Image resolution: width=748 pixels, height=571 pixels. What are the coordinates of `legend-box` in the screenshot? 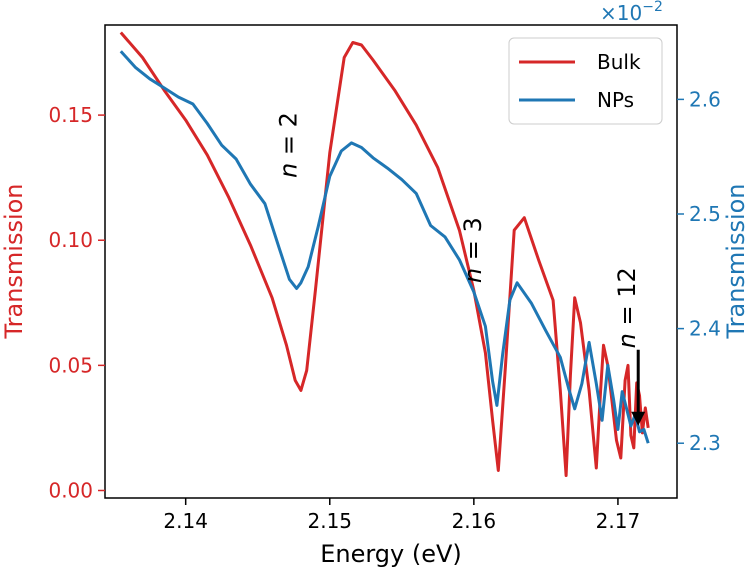 It's located at (585, 81).